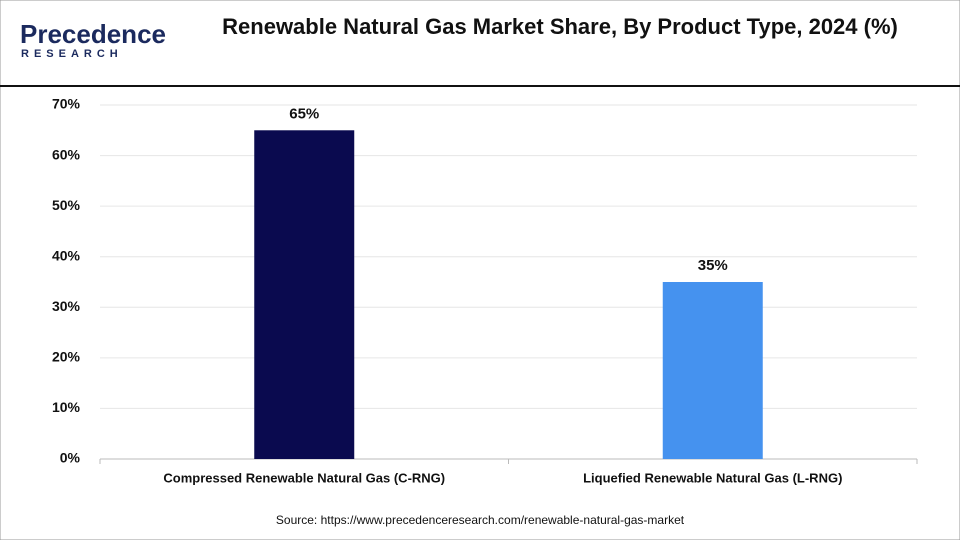 Image resolution: width=960 pixels, height=540 pixels. What do you see at coordinates (66, 104) in the screenshot?
I see `y-tick-label: 70%` at bounding box center [66, 104].